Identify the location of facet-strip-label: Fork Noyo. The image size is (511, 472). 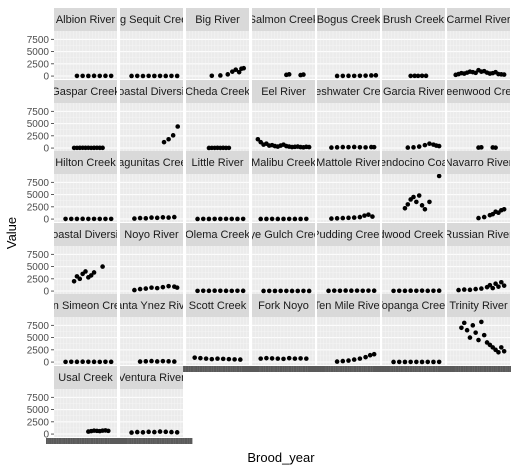
(283, 306).